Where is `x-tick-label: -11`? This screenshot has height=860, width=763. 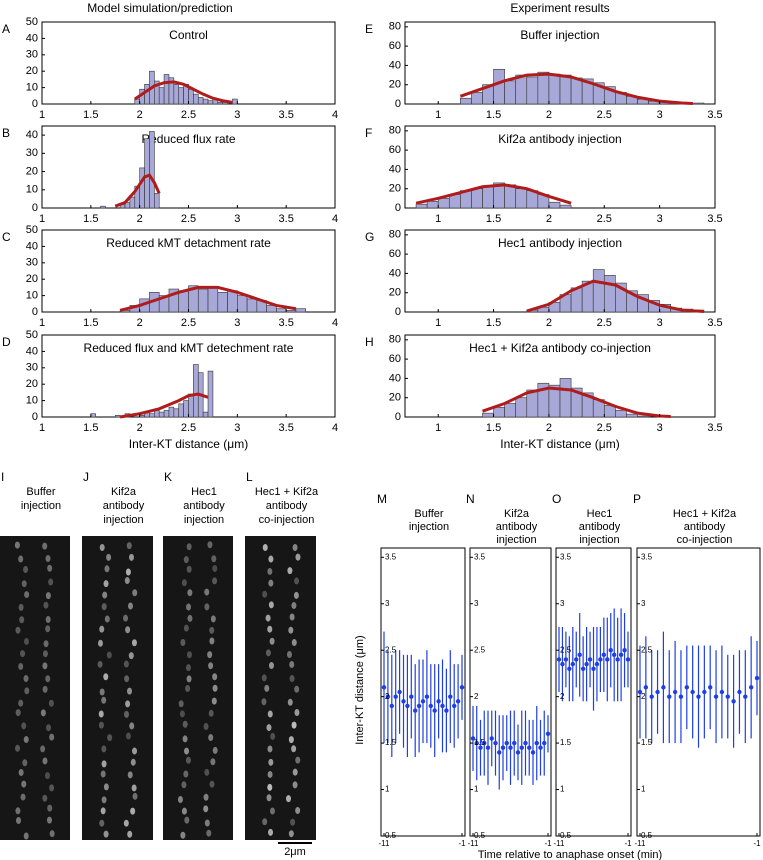 x-tick-label: -11 is located at coordinates (385, 843).